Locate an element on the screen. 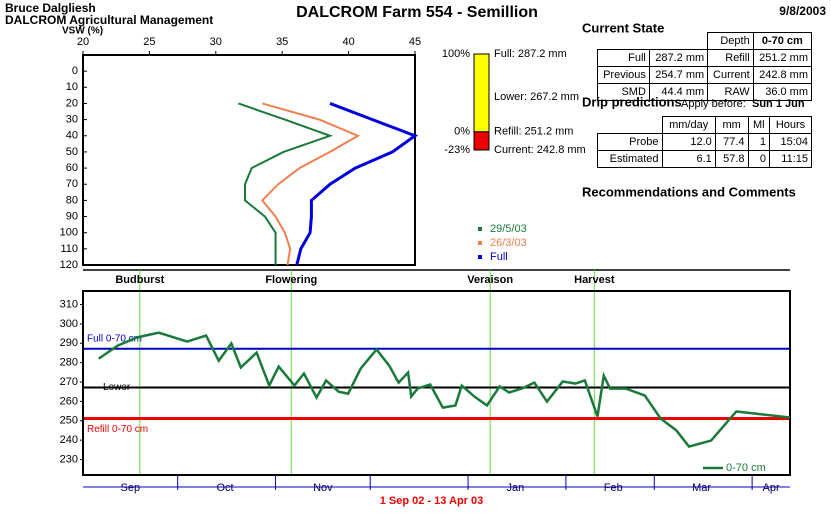 The width and height of the screenshot is (831, 529). row: mm/day mm Ml Hours is located at coordinates (705, 125).